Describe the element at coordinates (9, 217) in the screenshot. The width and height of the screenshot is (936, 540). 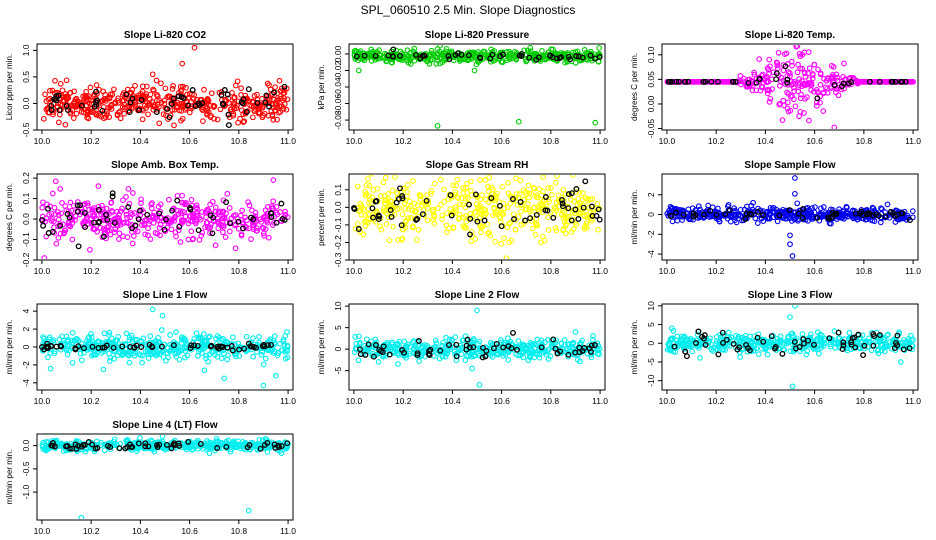
I see `y-axis-label: degrees C per min.` at that location.